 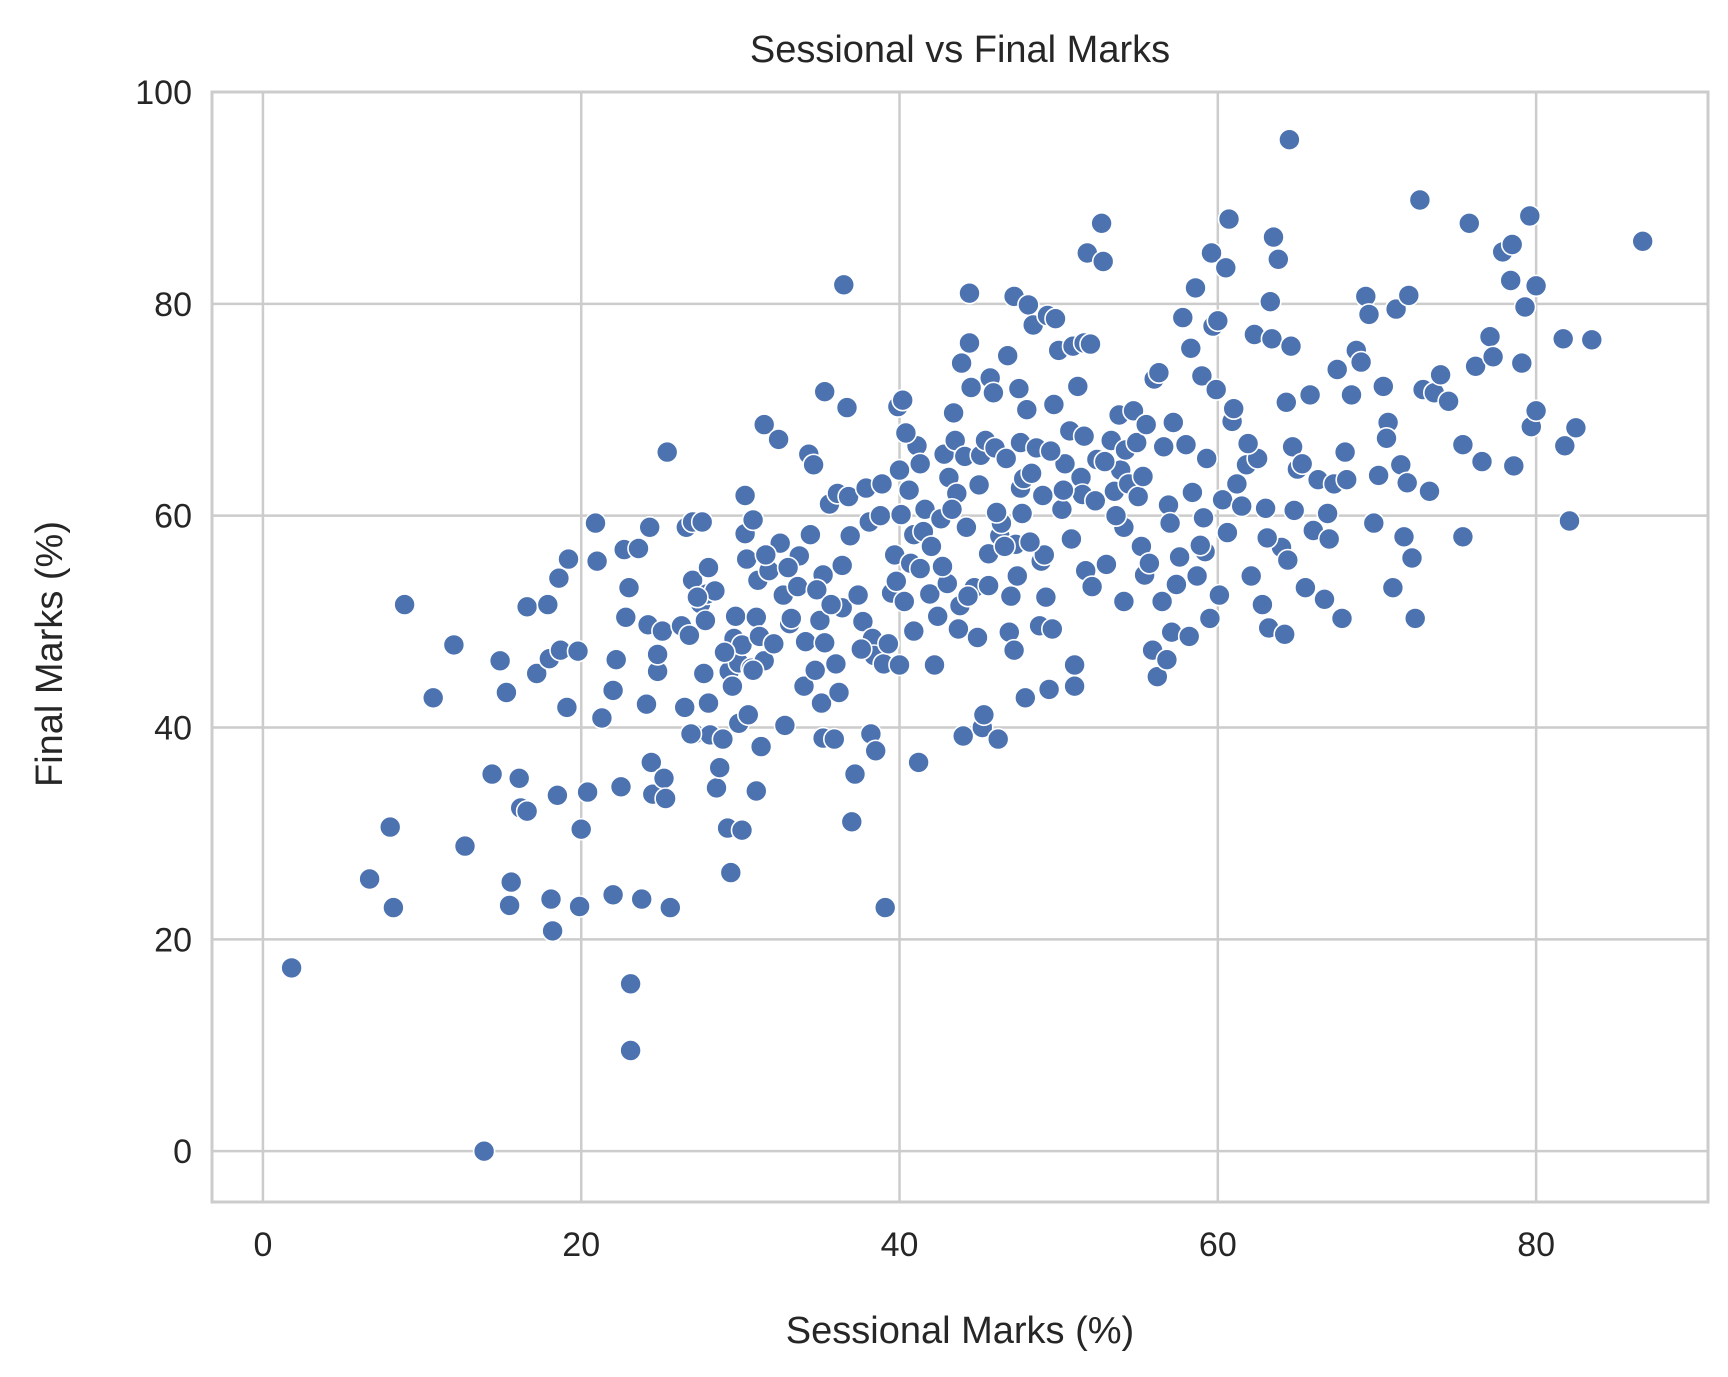 I want to click on y-tick-labels: 0 20 40 60 80 100, so click(x=163, y=622).